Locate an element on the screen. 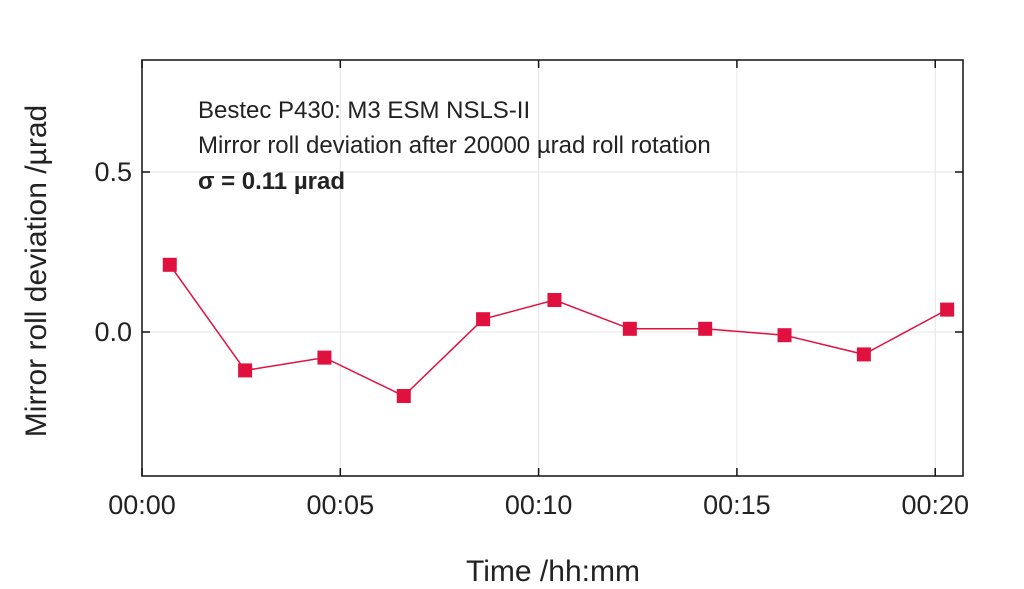 The height and width of the screenshot is (589, 1024). x-tick-label: 00:10 is located at coordinates (539, 505).